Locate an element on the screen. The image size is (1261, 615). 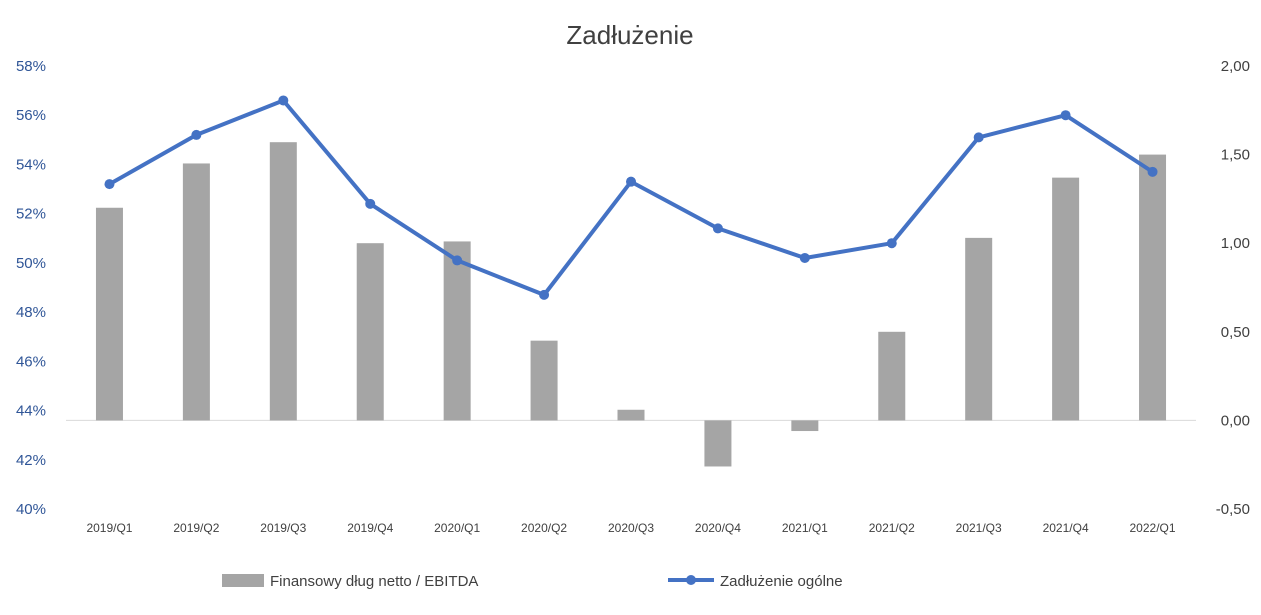
left-axis-tick-label: 40% is located at coordinates (31, 509).